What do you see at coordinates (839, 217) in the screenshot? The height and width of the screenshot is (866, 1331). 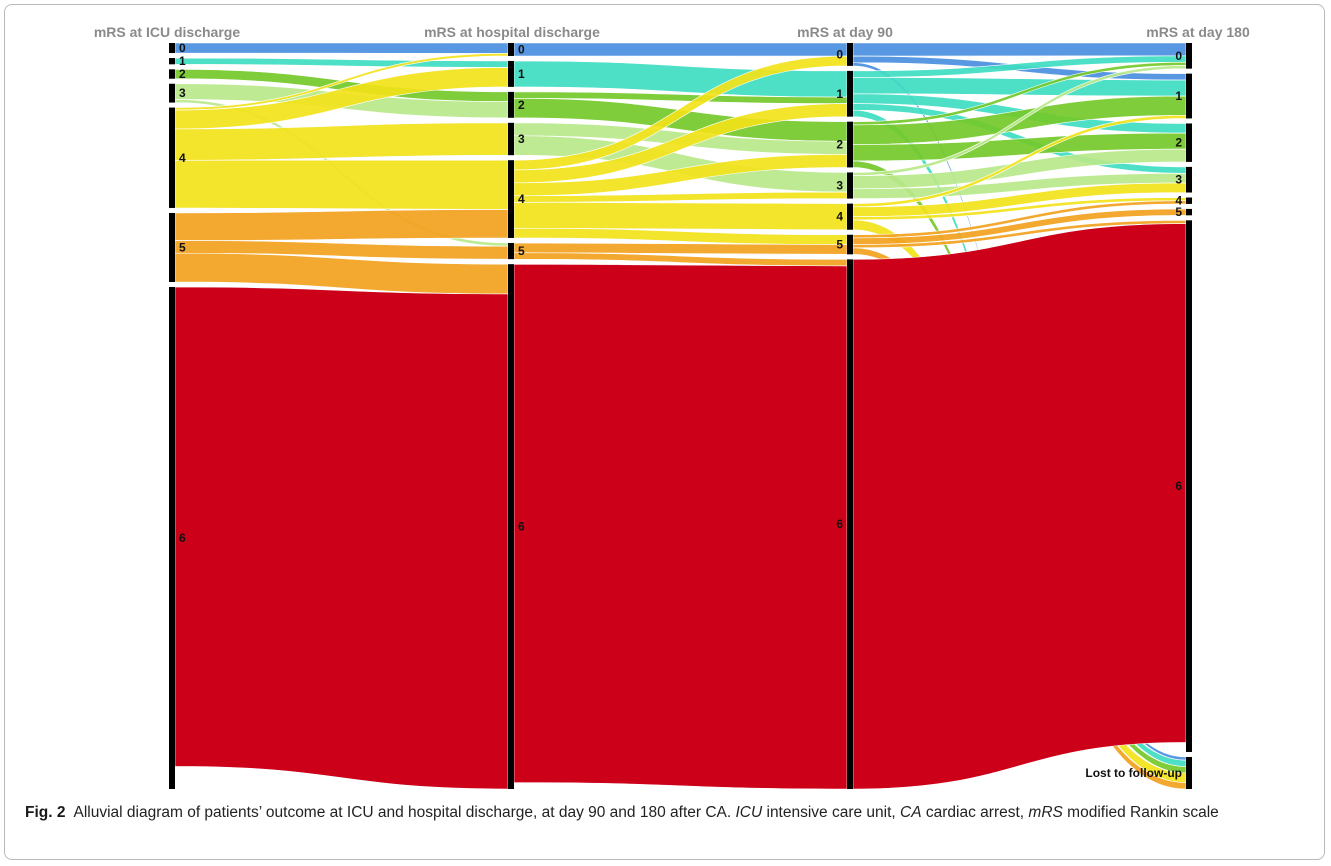 I see `node-label-s2-4: 4` at bounding box center [839, 217].